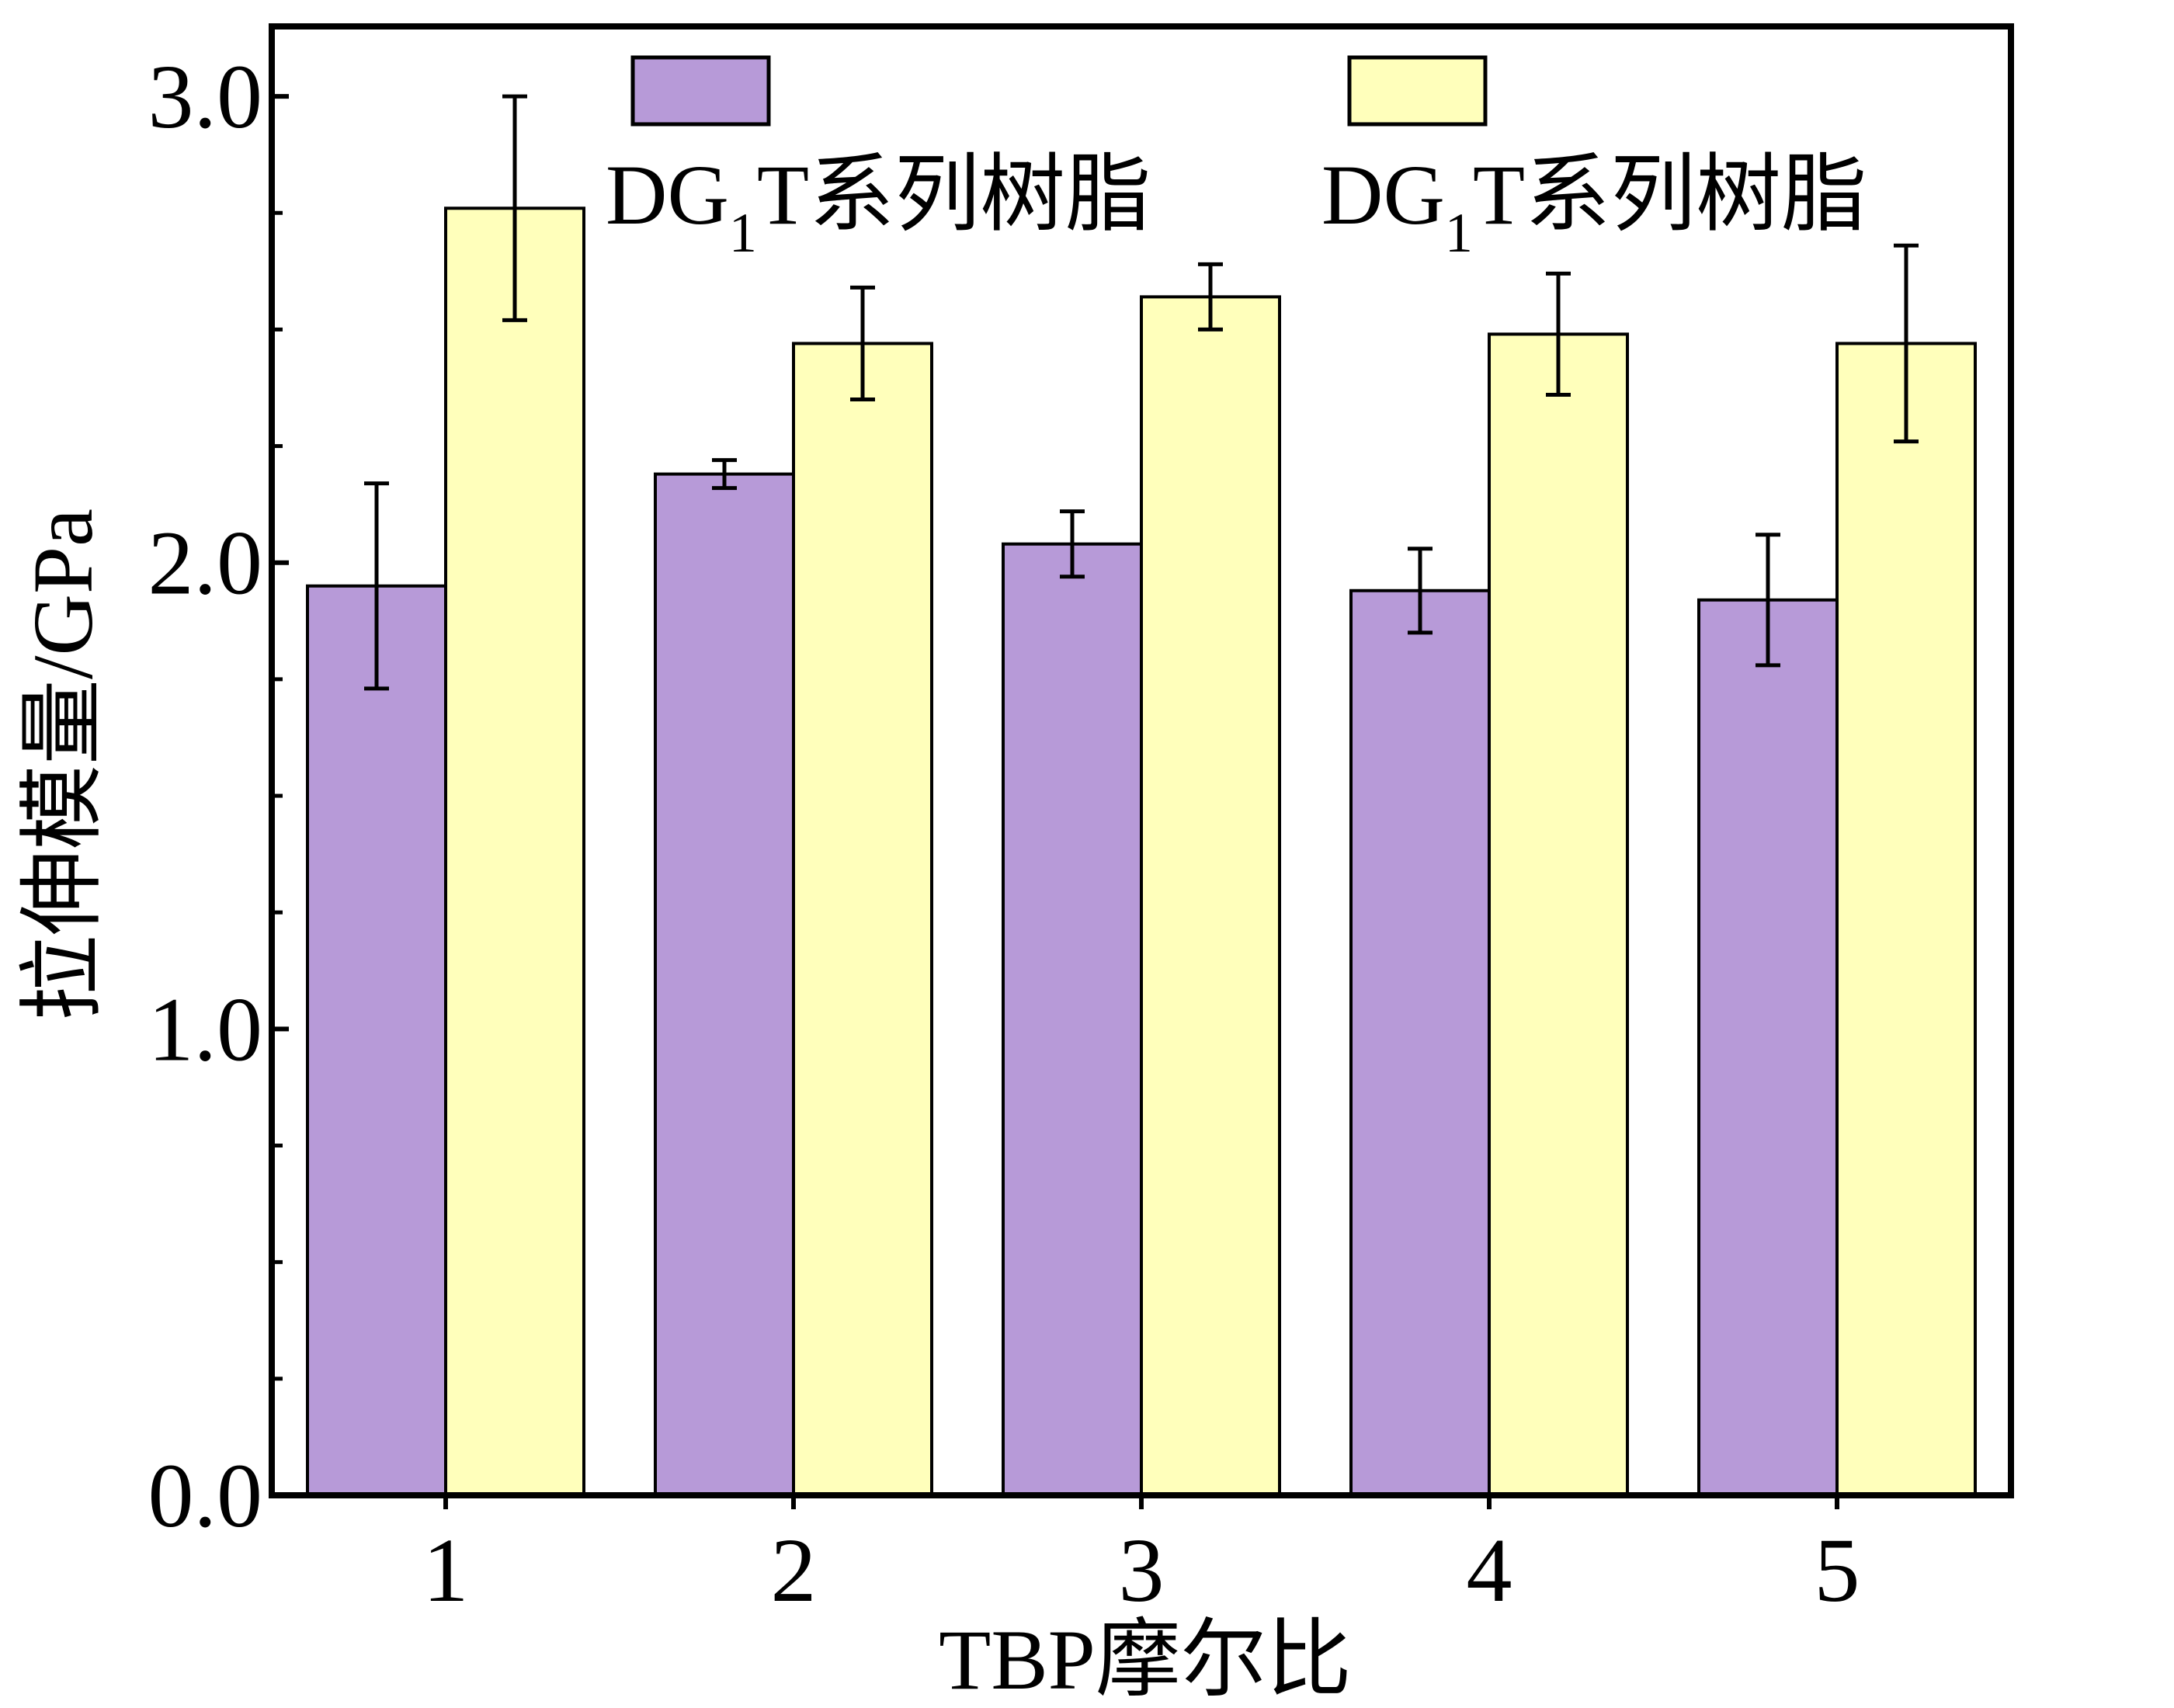 The width and height of the screenshot is (2174, 1708). What do you see at coordinates (1146, 1660) in the screenshot?
I see `x-axis-title: TBP摩尔比` at bounding box center [1146, 1660].